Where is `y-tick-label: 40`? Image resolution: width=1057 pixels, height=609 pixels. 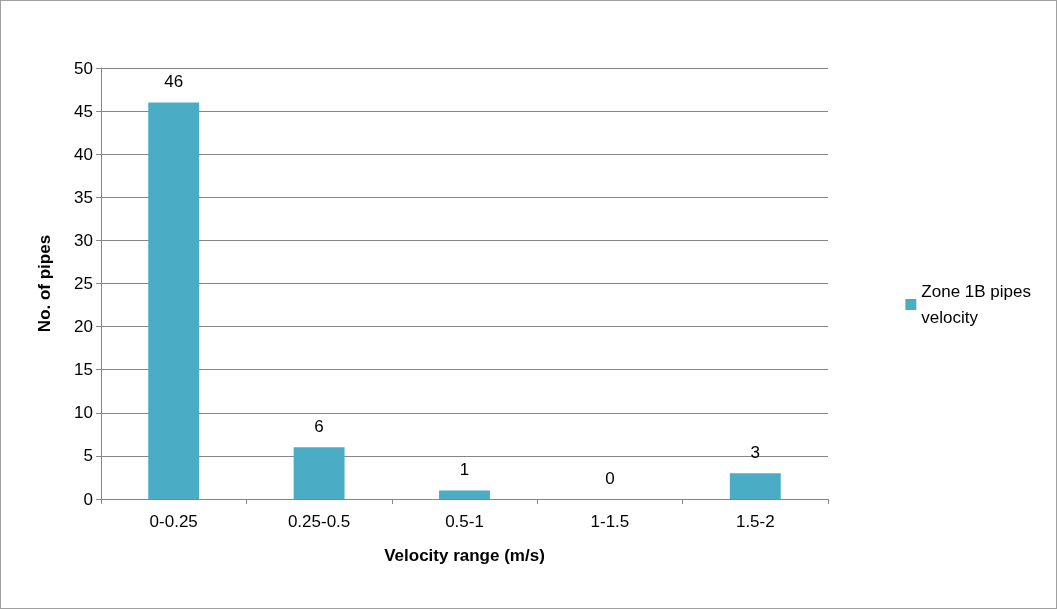
y-tick-label: 40 is located at coordinates (83, 154).